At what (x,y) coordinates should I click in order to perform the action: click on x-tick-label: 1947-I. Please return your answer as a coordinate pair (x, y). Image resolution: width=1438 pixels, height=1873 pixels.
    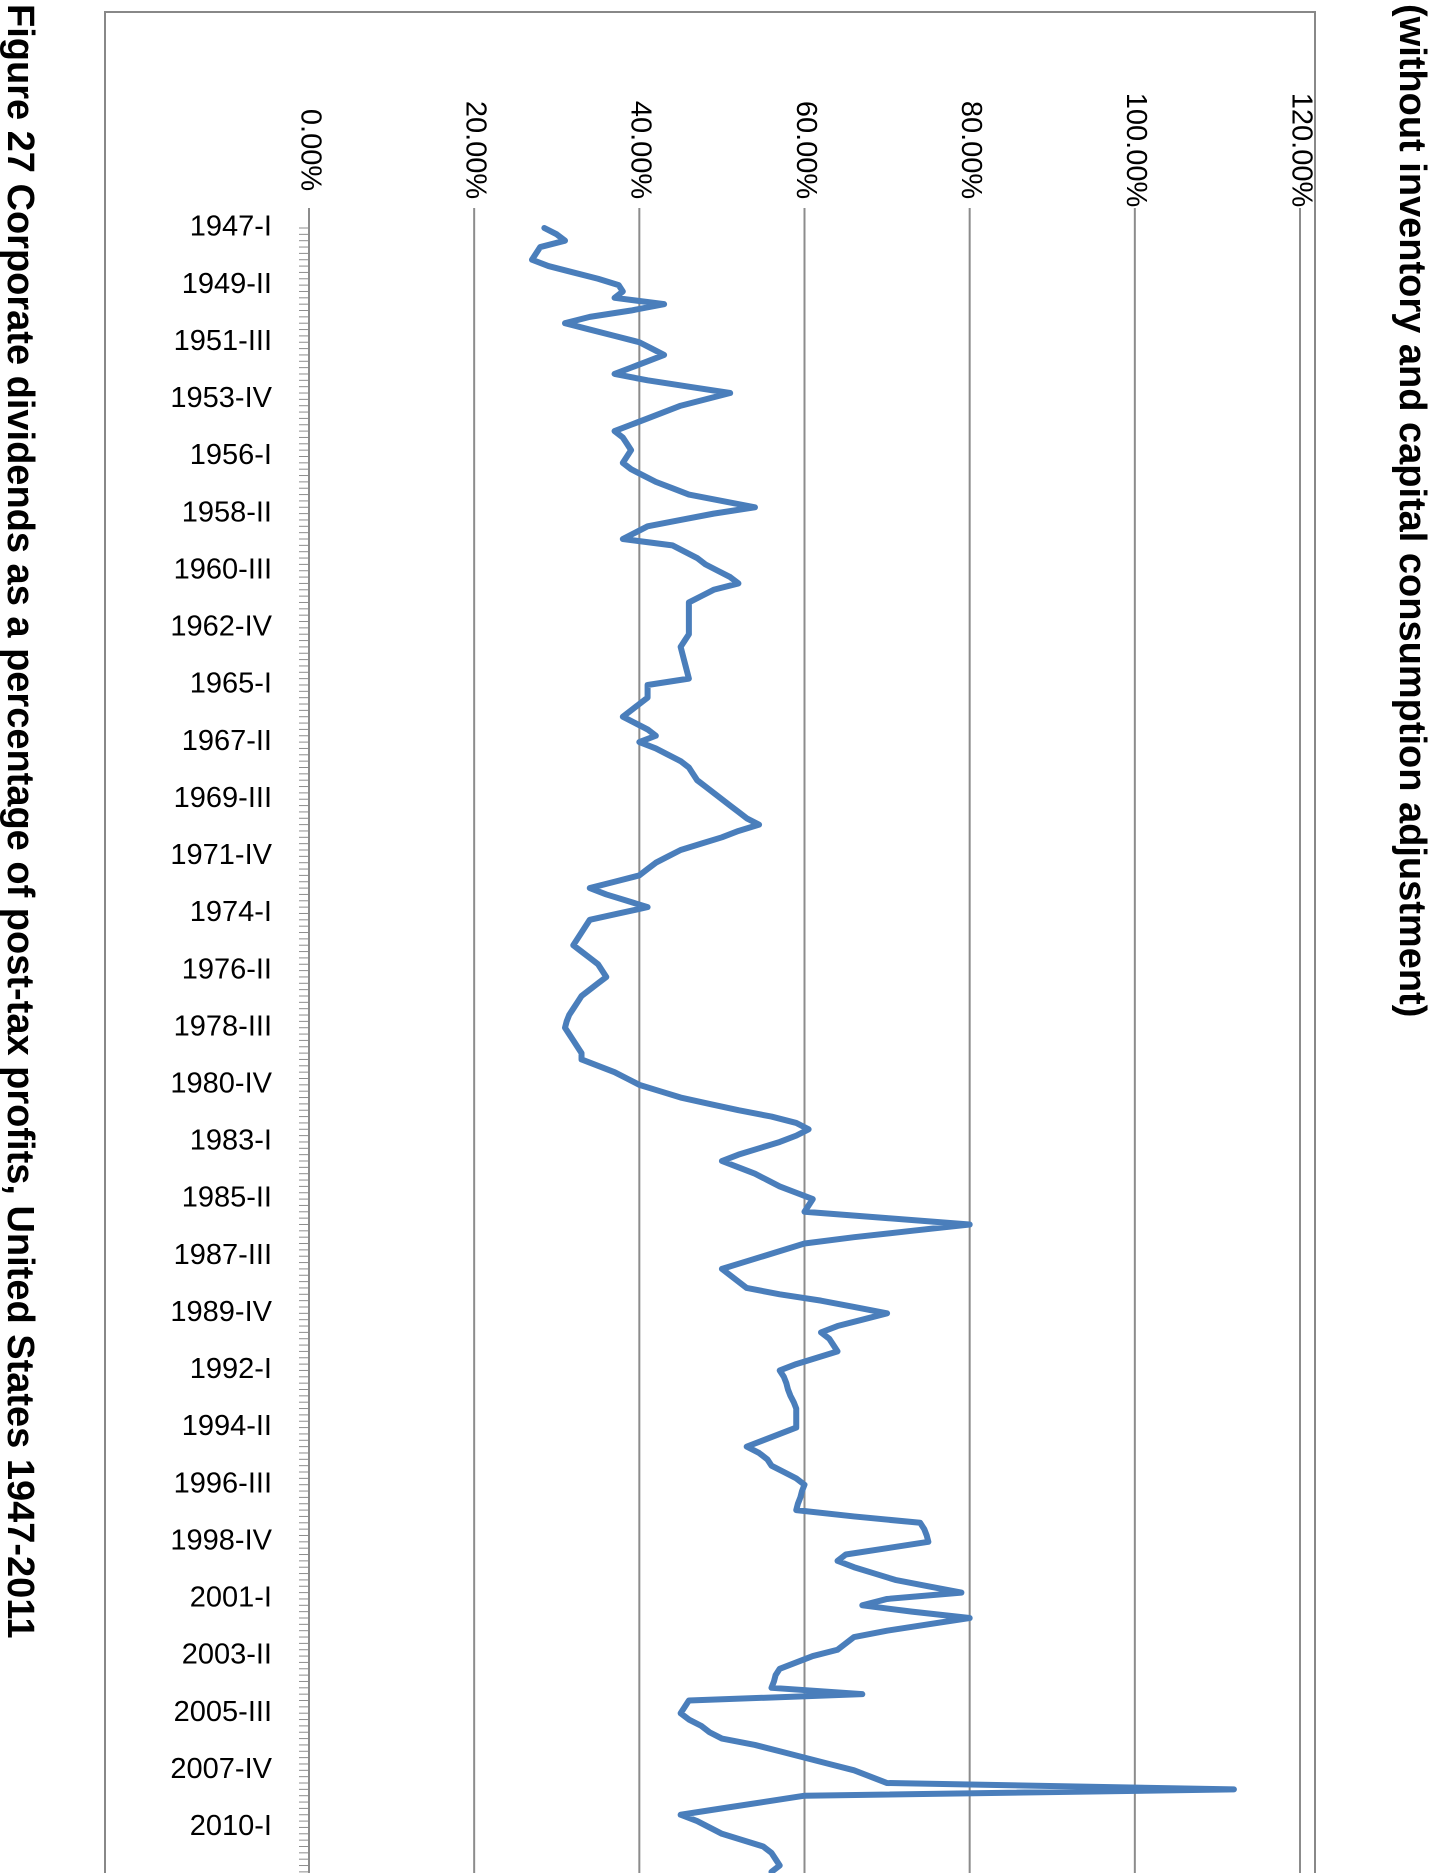
    Looking at the image, I should click on (231, 227).